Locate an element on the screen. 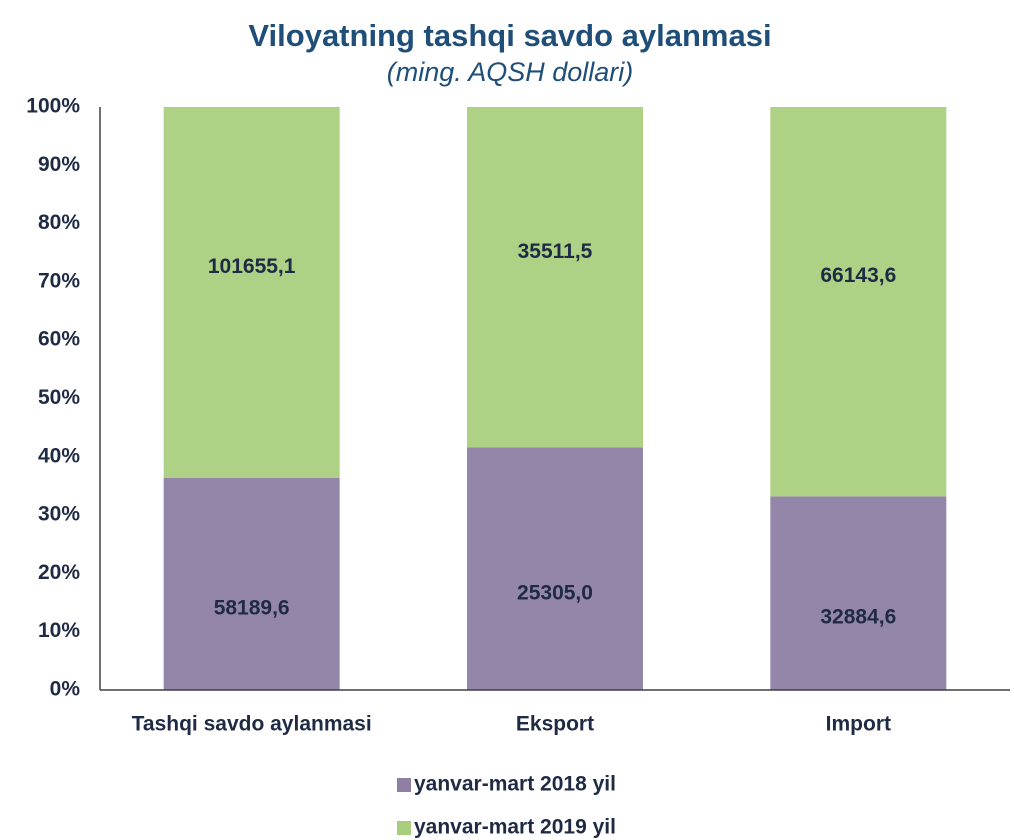 The image size is (1014, 840). y-tick-label: 70% is located at coordinates (59, 280).